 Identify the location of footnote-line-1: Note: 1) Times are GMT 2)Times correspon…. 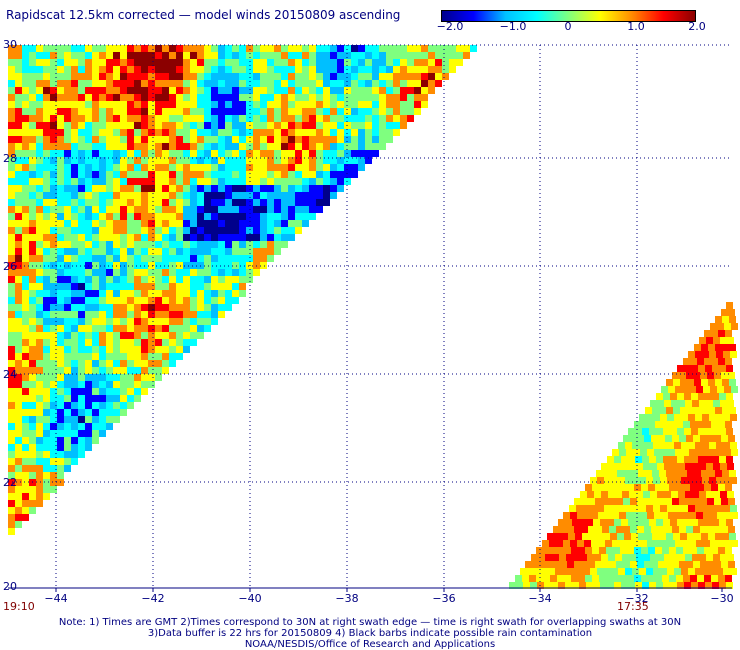
(370, 622).